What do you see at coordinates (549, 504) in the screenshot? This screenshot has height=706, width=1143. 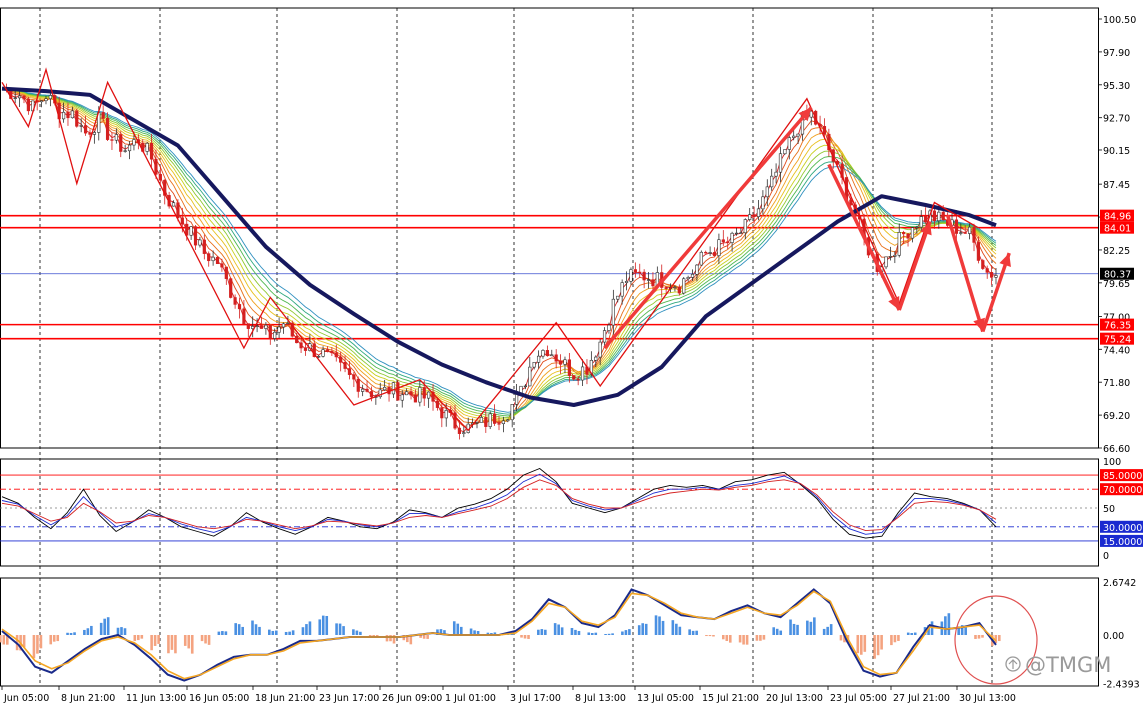 I see `stochastic-pane` at bounding box center [549, 504].